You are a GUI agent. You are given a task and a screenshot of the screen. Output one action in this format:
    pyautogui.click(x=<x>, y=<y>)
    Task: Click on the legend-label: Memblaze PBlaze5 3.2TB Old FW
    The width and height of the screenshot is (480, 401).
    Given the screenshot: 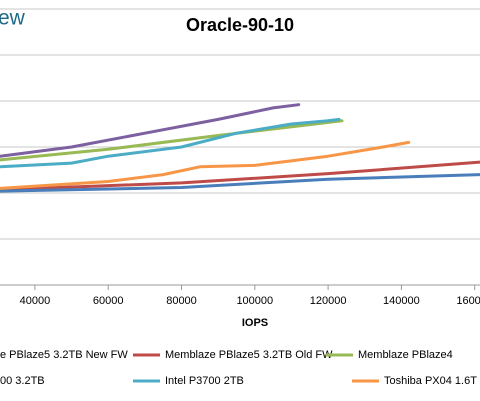 What is the action you would take?
    pyautogui.click(x=249, y=355)
    